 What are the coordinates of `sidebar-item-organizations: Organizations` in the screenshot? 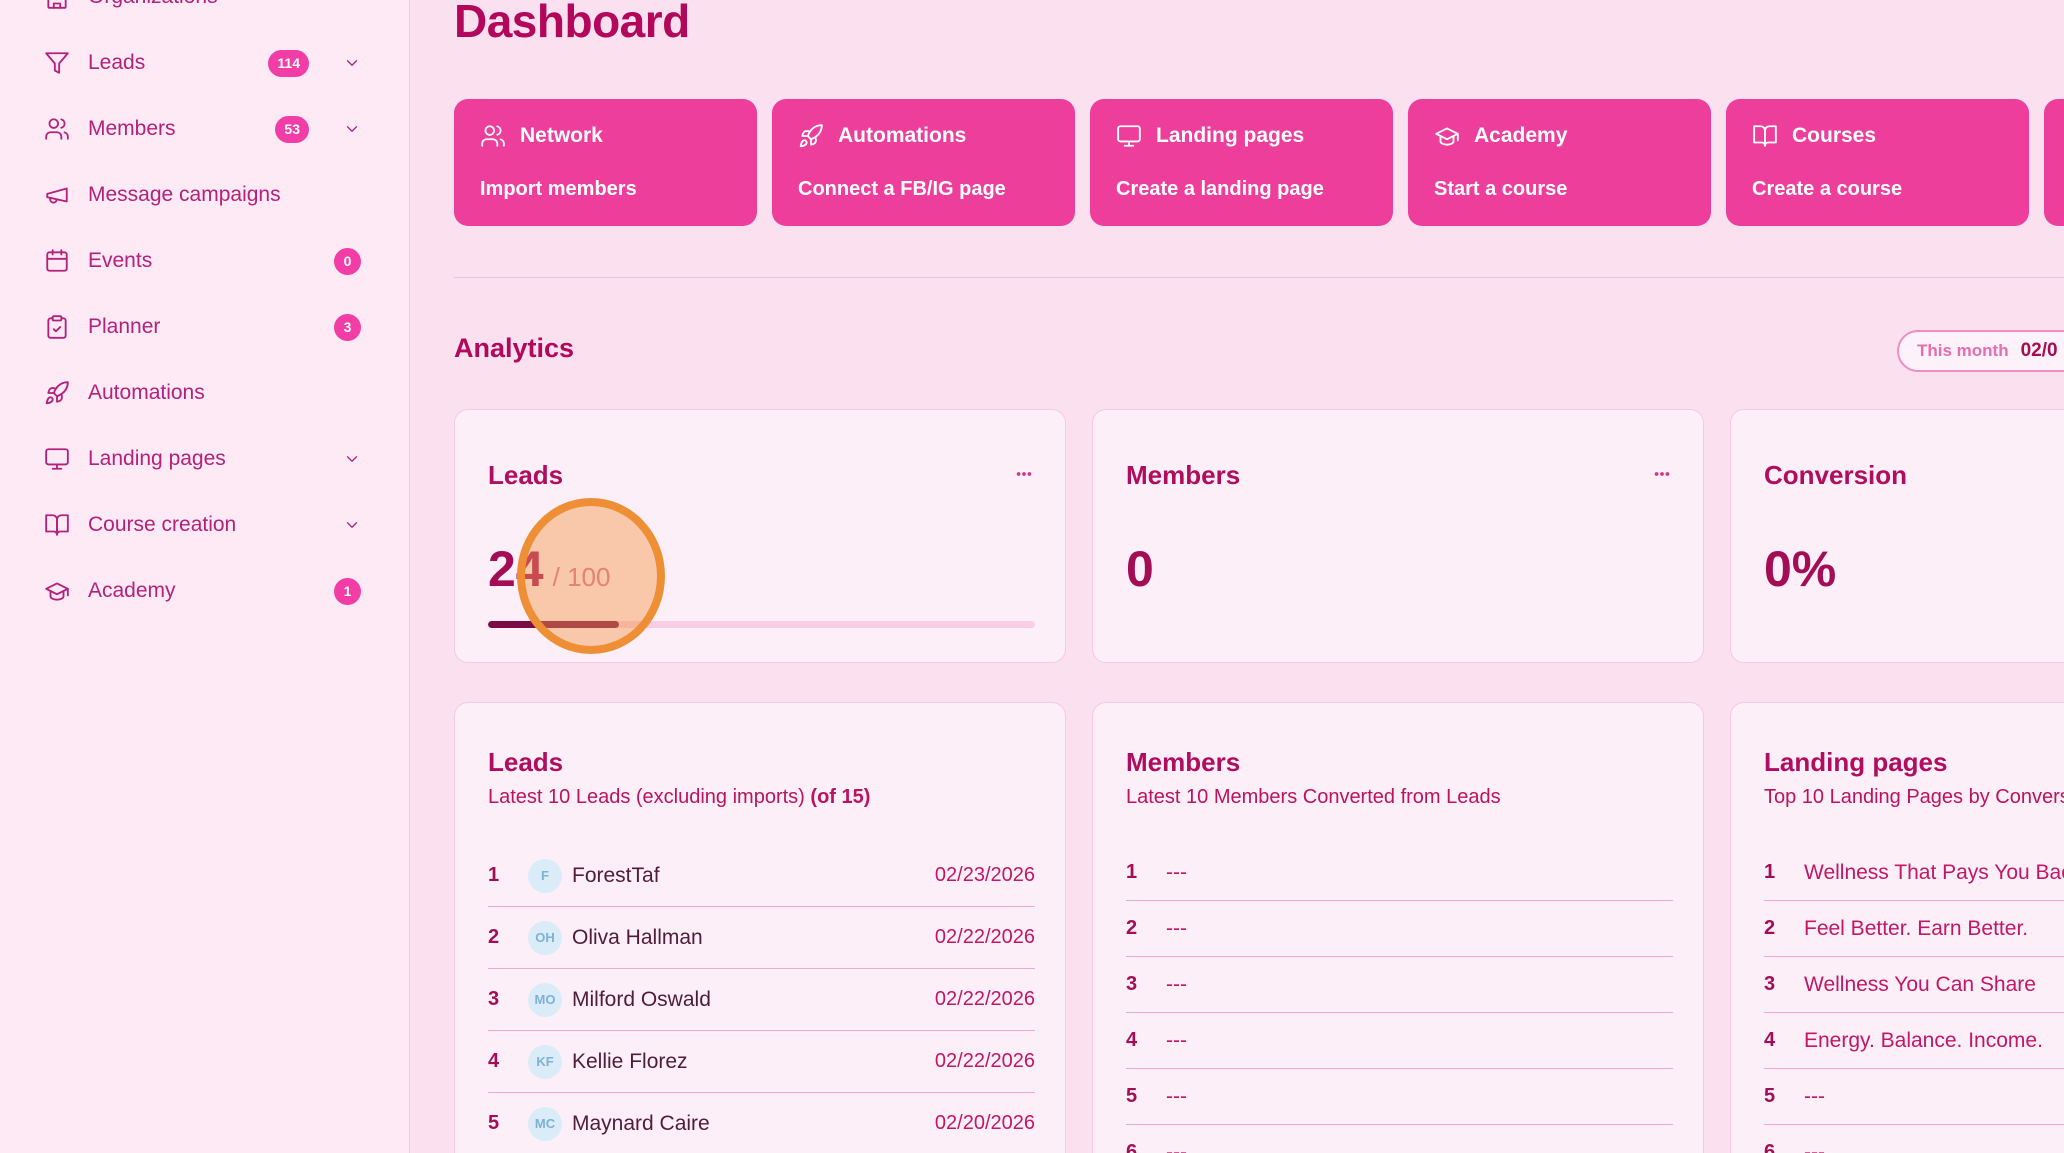 It's located at (204, 15).